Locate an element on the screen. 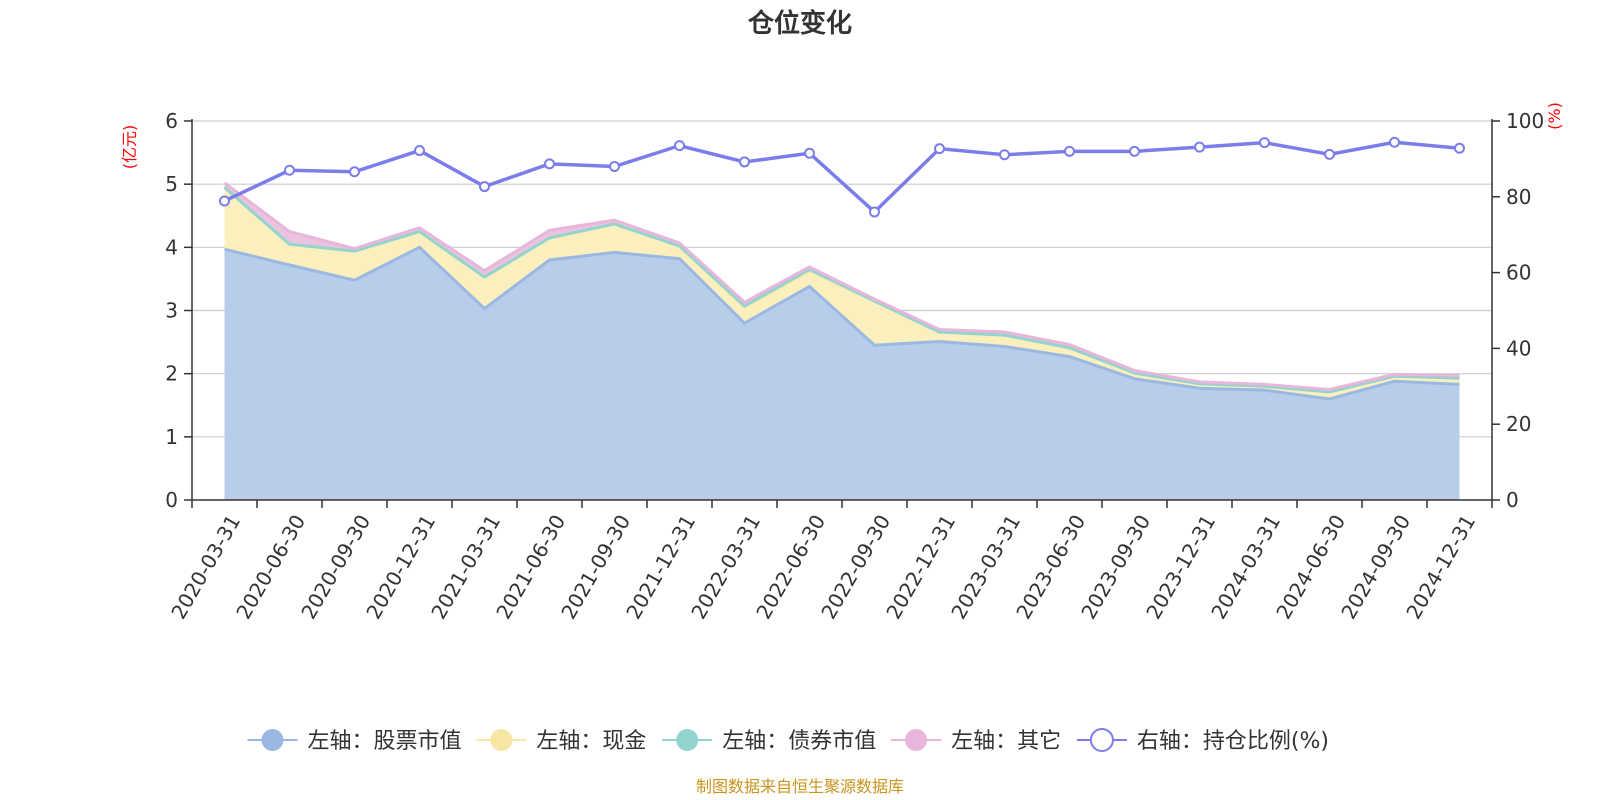 The height and width of the screenshot is (800, 1600). legend: 左轴：股票市值 左轴：现金 左轴：债券市值 左轴：其它 右轴：持仓比例(%) is located at coordinates (788, 741).